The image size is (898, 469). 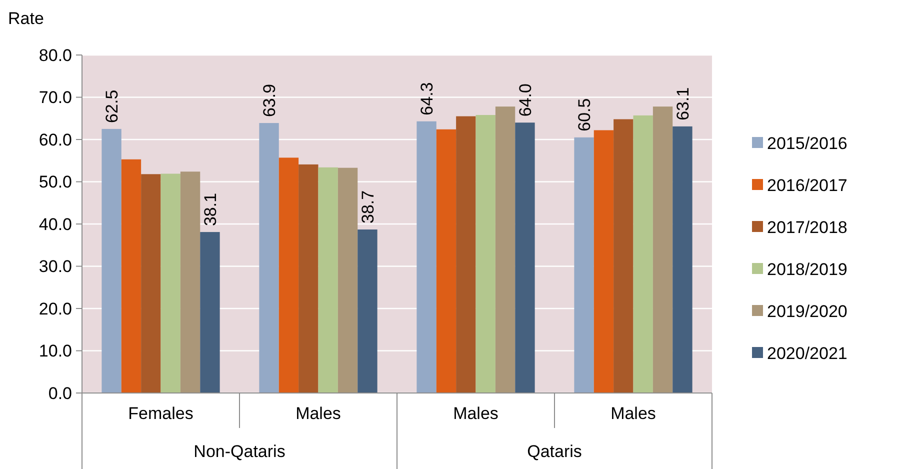 What do you see at coordinates (55, 351) in the screenshot?
I see `y-tick-label: 10.0` at bounding box center [55, 351].